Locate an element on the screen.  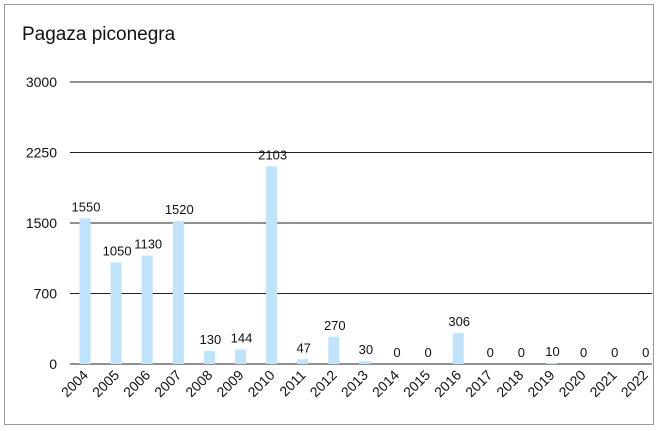
x-tick-label-2010: 2010 is located at coordinates (260, 383).